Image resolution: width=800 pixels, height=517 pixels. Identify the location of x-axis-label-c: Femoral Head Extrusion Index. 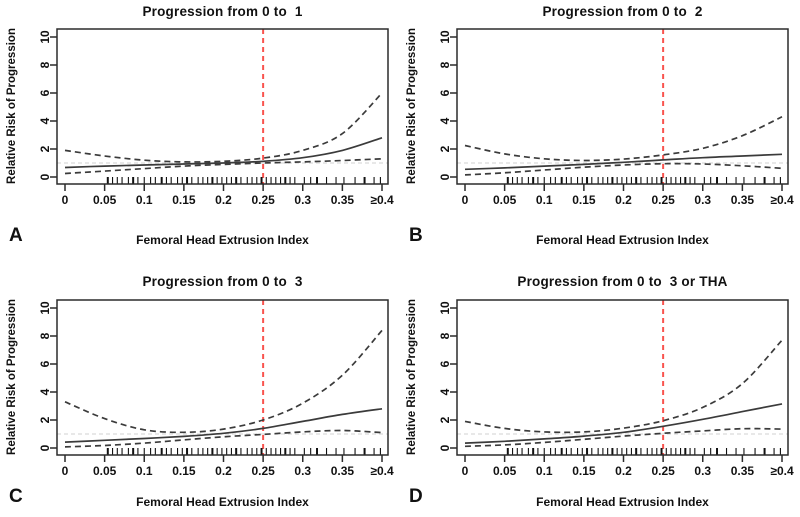
(222, 502).